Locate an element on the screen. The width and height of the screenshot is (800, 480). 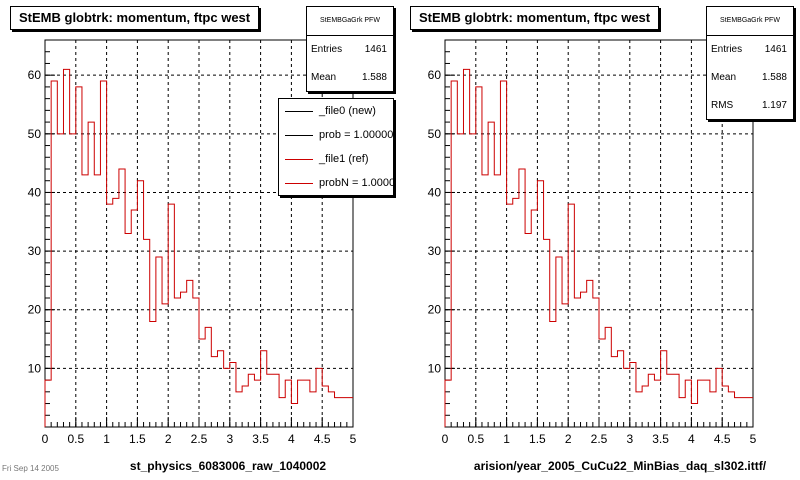
stats-box: StEMBGaGrk PFW Entries 1461 Mean 1.588 is located at coordinates (350, 49).